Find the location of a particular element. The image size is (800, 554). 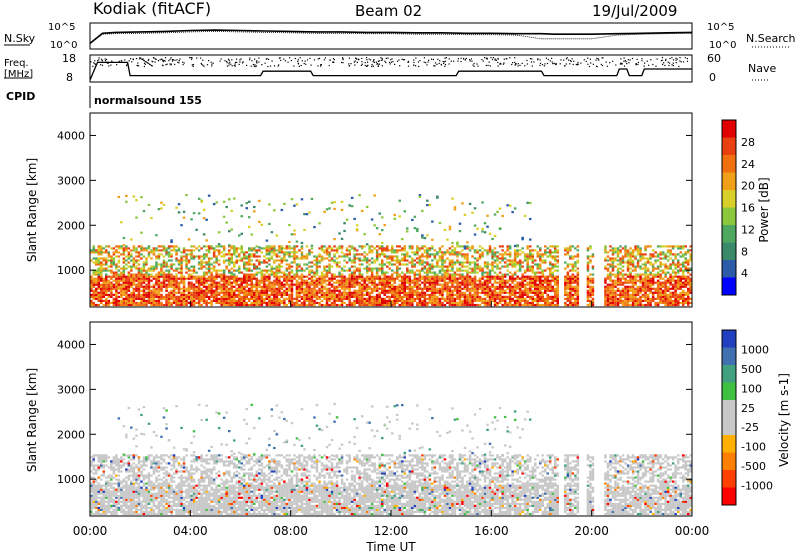

y-tick-label: 1000 is located at coordinates (71, 270).